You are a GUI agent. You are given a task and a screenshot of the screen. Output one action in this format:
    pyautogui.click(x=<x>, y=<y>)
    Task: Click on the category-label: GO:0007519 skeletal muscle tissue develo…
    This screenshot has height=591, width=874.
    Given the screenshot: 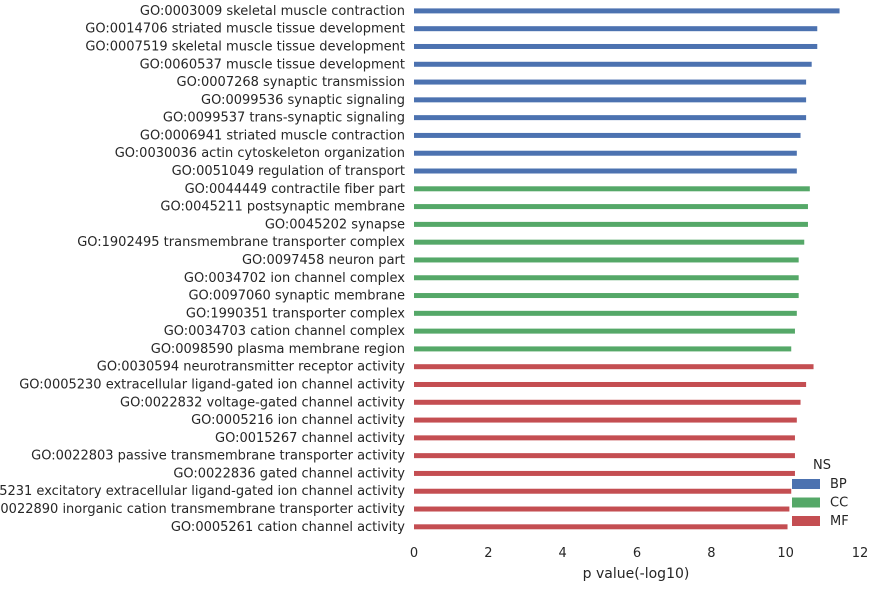 What is the action you would take?
    pyautogui.click(x=245, y=46)
    